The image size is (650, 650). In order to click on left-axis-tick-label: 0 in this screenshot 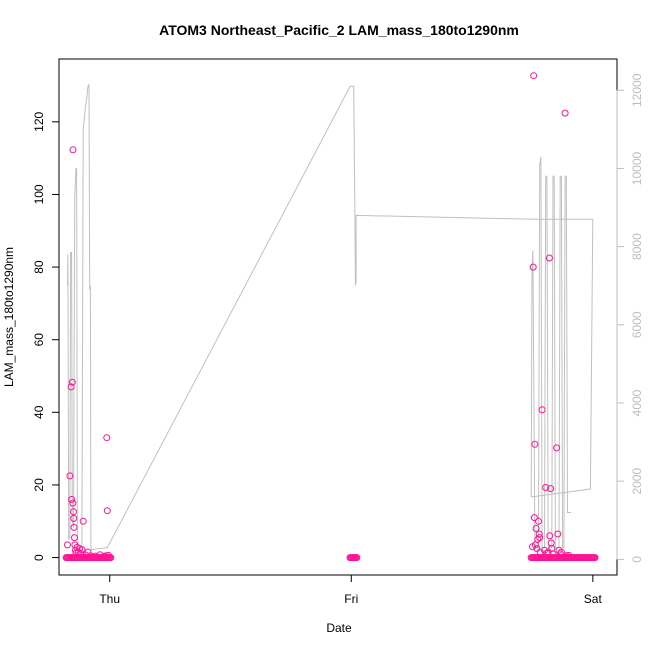, I will do `click(39, 557)`.